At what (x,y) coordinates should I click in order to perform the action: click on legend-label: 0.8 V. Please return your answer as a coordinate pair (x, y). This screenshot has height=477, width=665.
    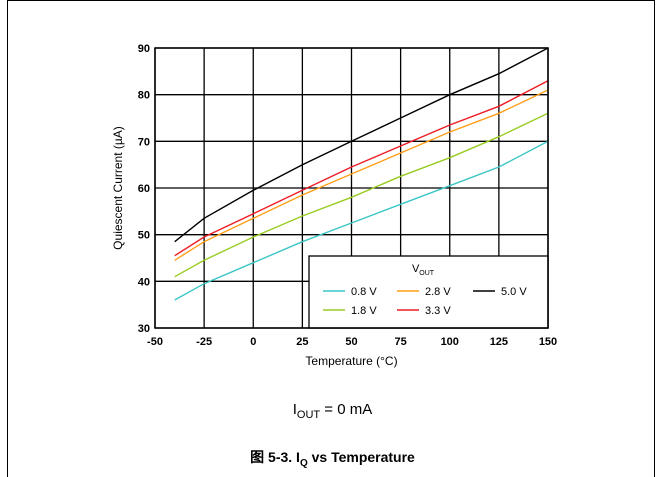
    Looking at the image, I should click on (364, 292).